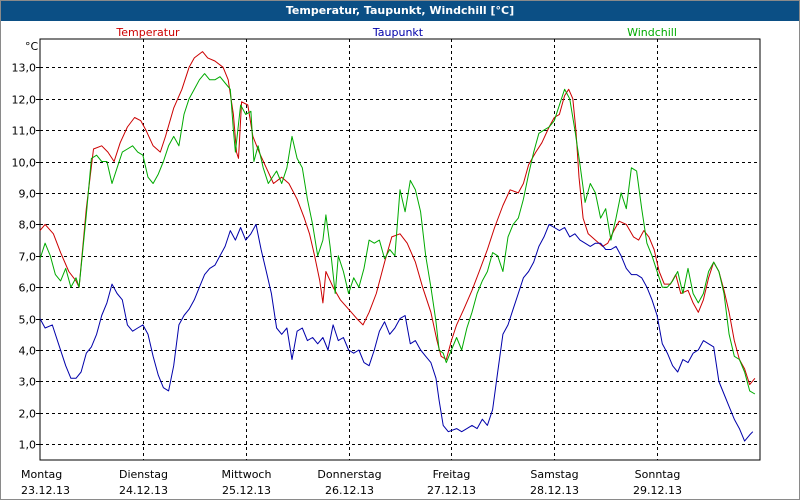 Image resolution: width=800 pixels, height=500 pixels. What do you see at coordinates (452, 474) in the screenshot?
I see `x-tick-day: Freitag` at bounding box center [452, 474].